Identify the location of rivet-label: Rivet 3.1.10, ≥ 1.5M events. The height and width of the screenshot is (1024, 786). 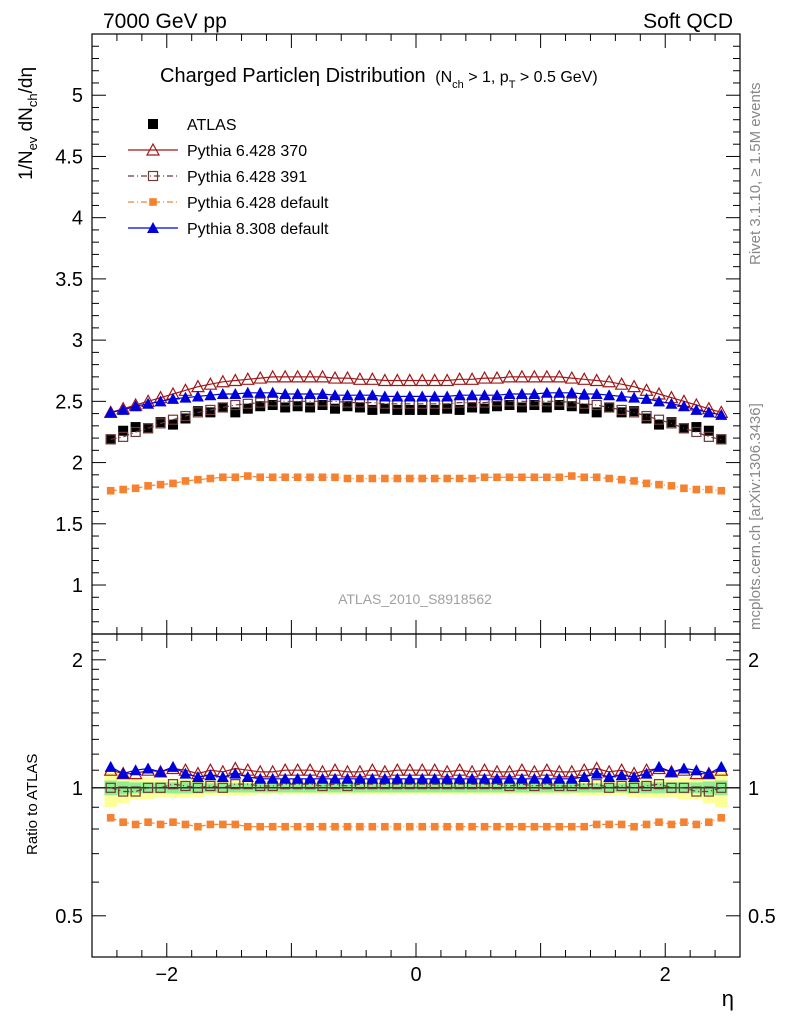
(755, 174).